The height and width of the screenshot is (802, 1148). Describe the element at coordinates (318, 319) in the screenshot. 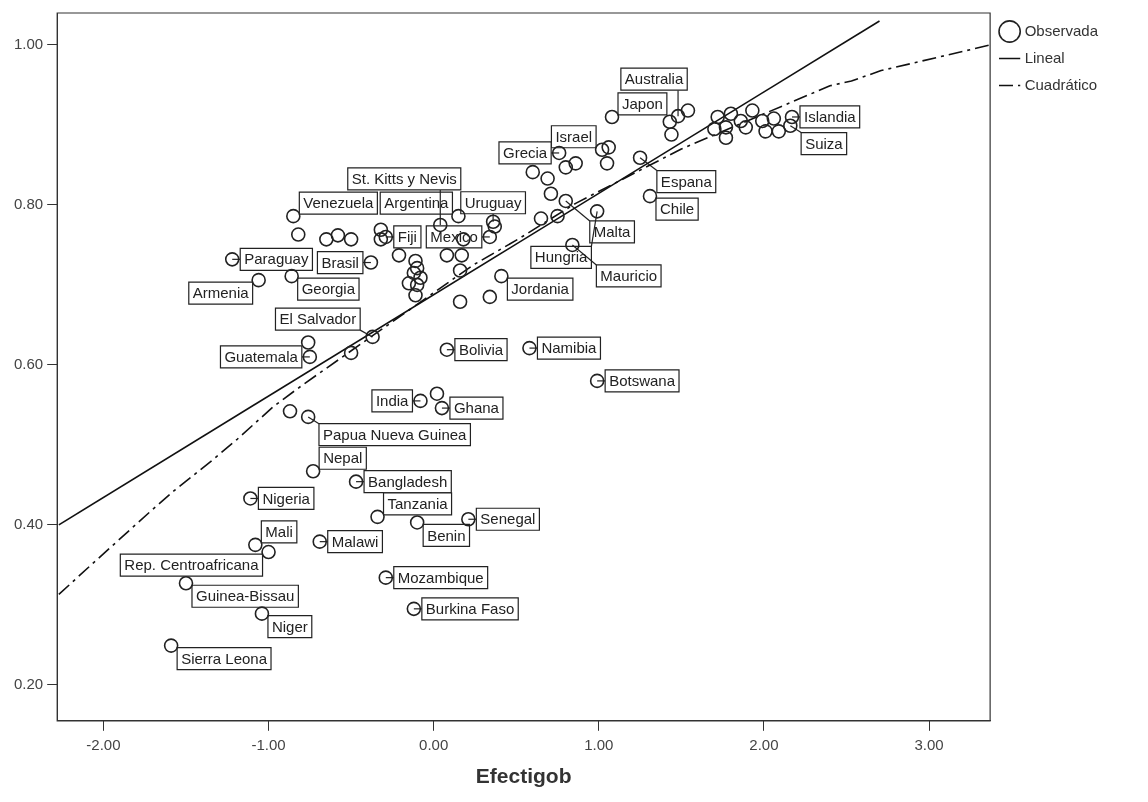

I see `annotation: El Salvador` at that location.